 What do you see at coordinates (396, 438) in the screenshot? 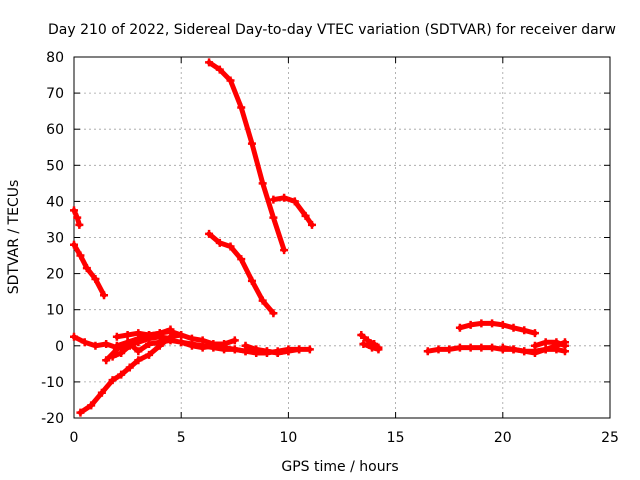
I see `x-tick-label: 15` at bounding box center [396, 438].